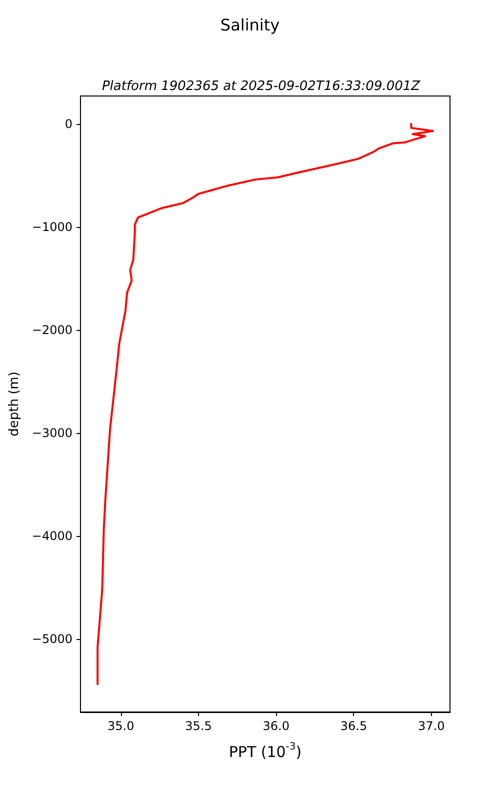  I want to click on x-tick-label: 36.5, so click(354, 726).